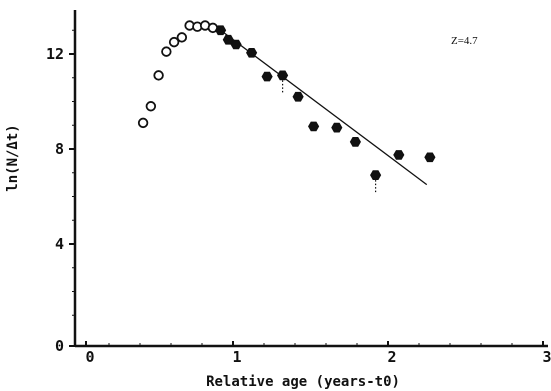  I want to click on x-tick-label: 1, so click(236, 357).